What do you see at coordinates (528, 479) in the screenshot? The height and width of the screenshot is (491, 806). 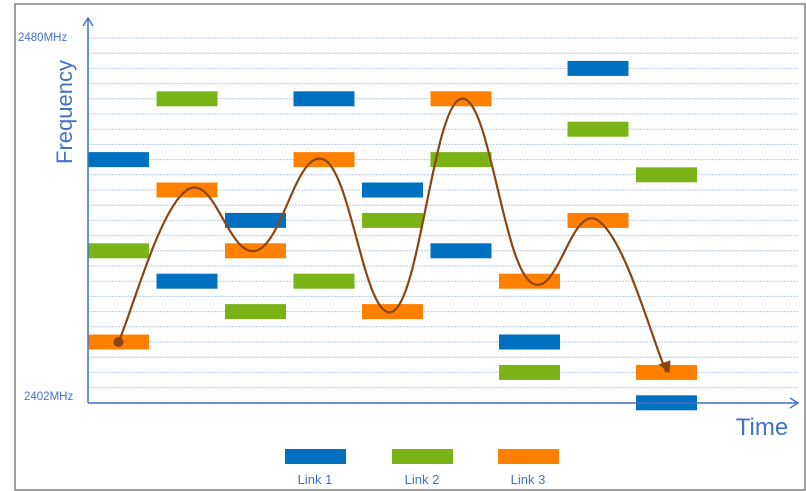 I see `legend-label-link-3: Link 3` at bounding box center [528, 479].